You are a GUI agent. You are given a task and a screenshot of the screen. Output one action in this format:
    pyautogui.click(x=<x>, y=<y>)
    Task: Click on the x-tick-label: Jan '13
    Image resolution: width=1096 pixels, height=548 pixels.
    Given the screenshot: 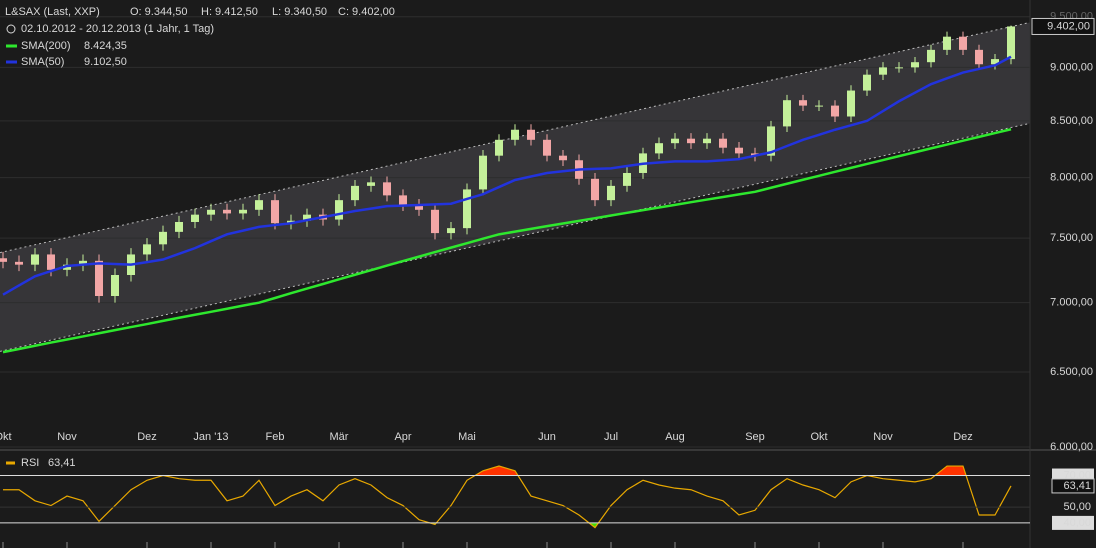 What is the action you would take?
    pyautogui.click(x=210, y=437)
    